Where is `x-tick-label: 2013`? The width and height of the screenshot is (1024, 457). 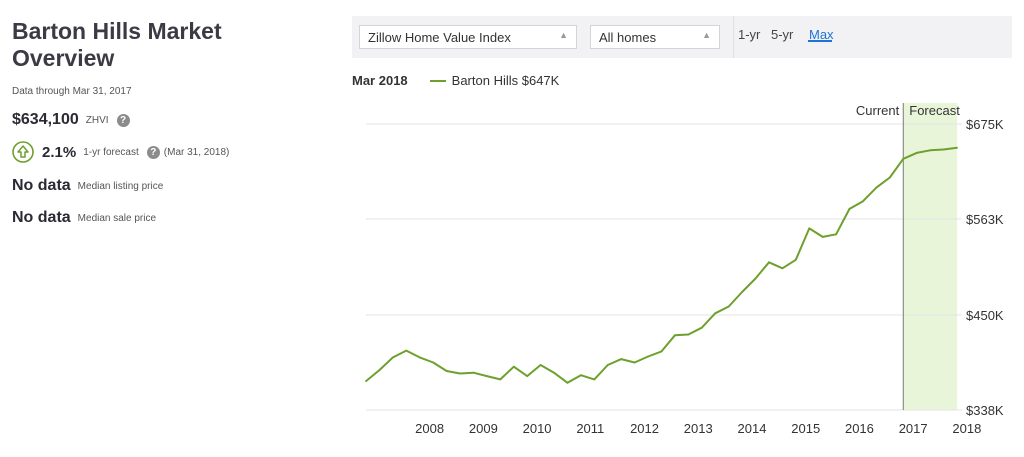 x-tick-label: 2013 is located at coordinates (698, 428).